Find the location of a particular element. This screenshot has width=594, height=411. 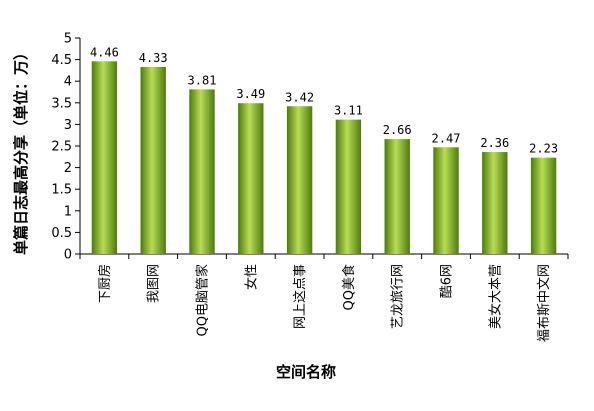

y-tick-label: 2 is located at coordinates (68, 168).